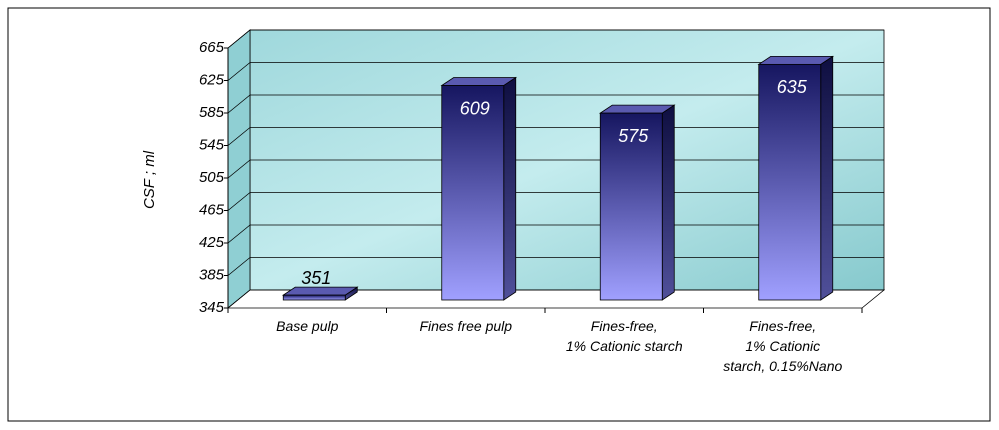 Image resolution: width=999 pixels, height=430 pixels. What do you see at coordinates (212, 47) in the screenshot?
I see `y-tick-label: 665` at bounding box center [212, 47].